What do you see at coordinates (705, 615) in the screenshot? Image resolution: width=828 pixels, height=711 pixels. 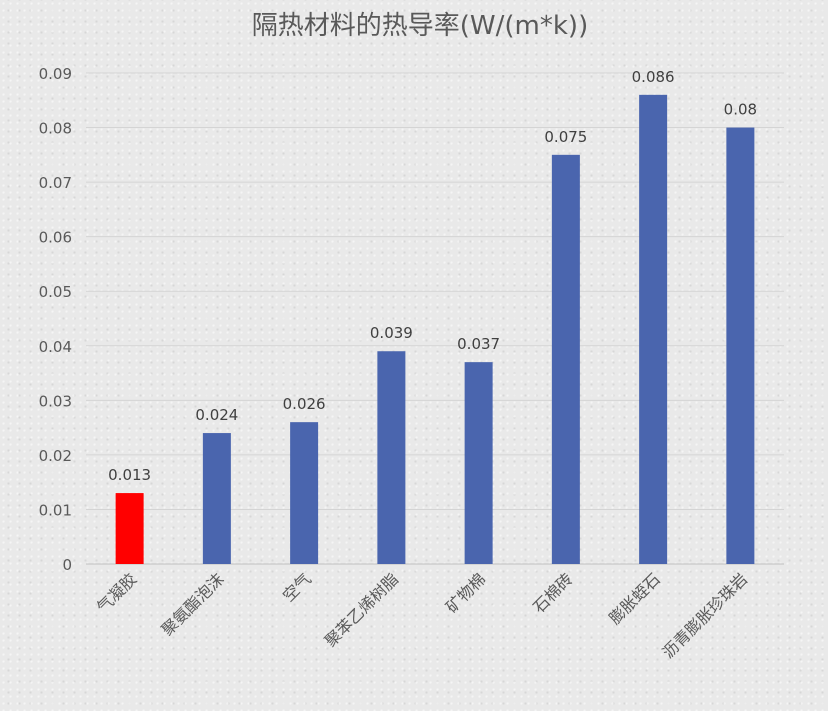 I see `x-tick-label: 沥青膨胀珍珠岩` at bounding box center [705, 615].